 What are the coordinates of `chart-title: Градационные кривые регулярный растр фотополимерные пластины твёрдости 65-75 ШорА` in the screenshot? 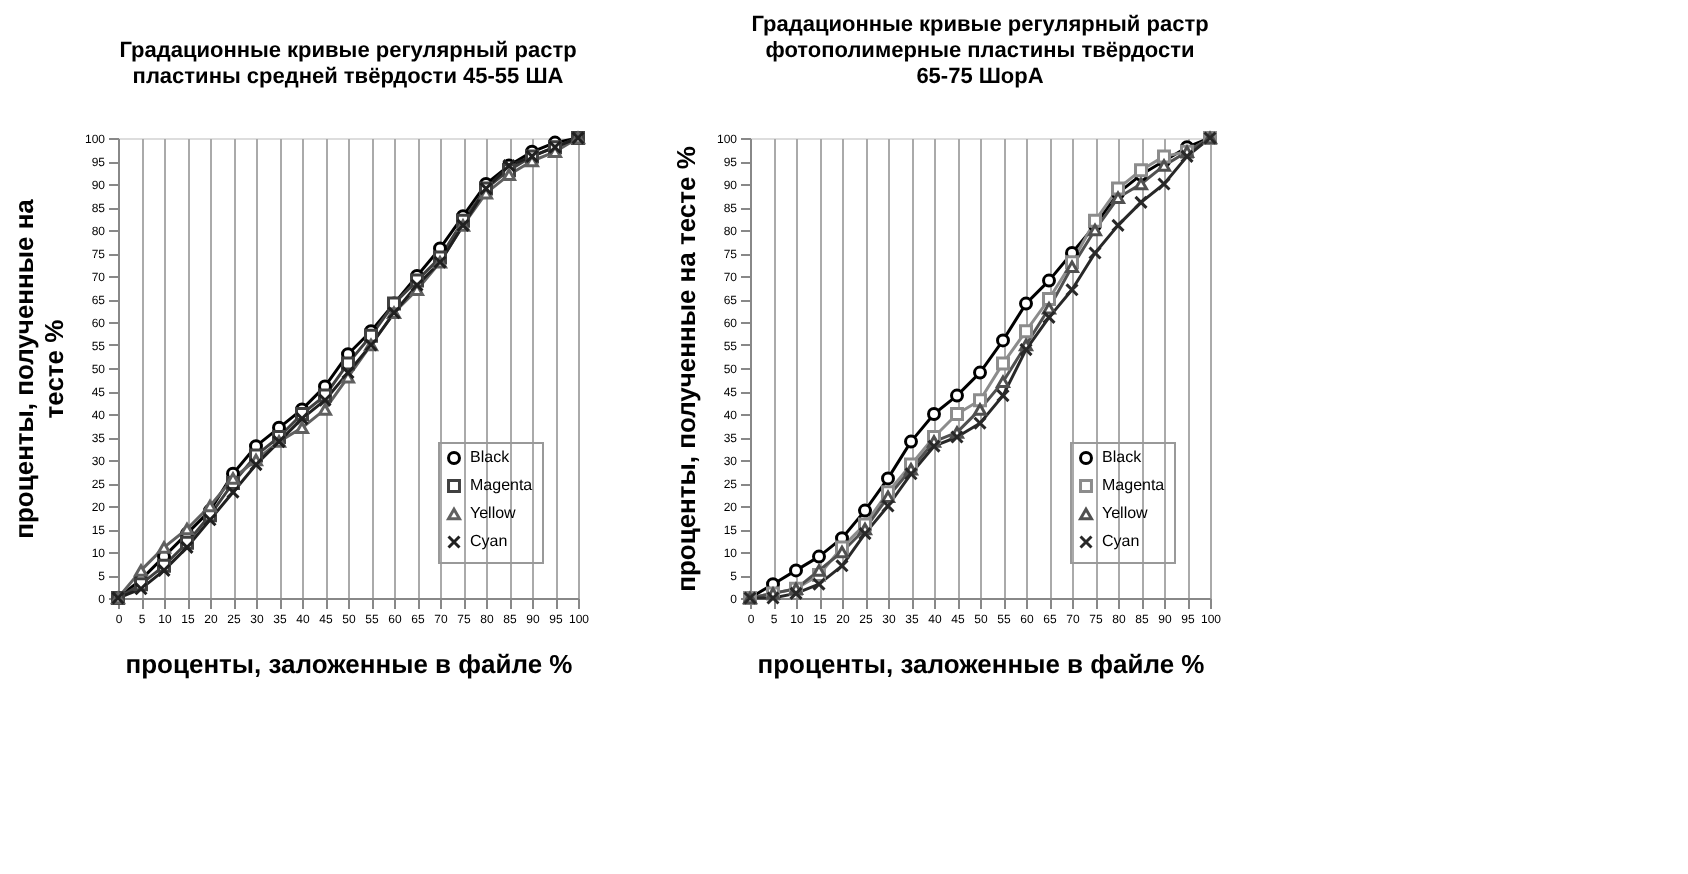 It's located at (980, 50).